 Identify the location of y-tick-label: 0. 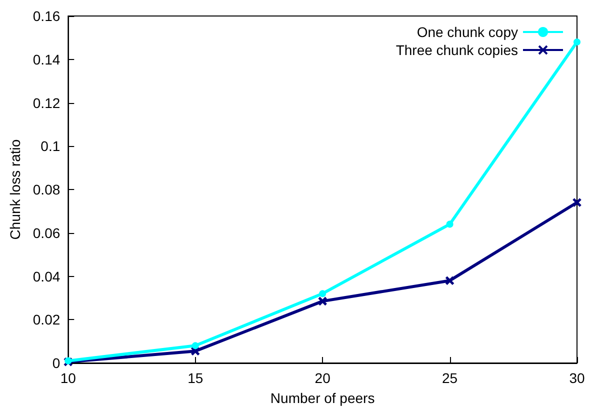
(56, 363).